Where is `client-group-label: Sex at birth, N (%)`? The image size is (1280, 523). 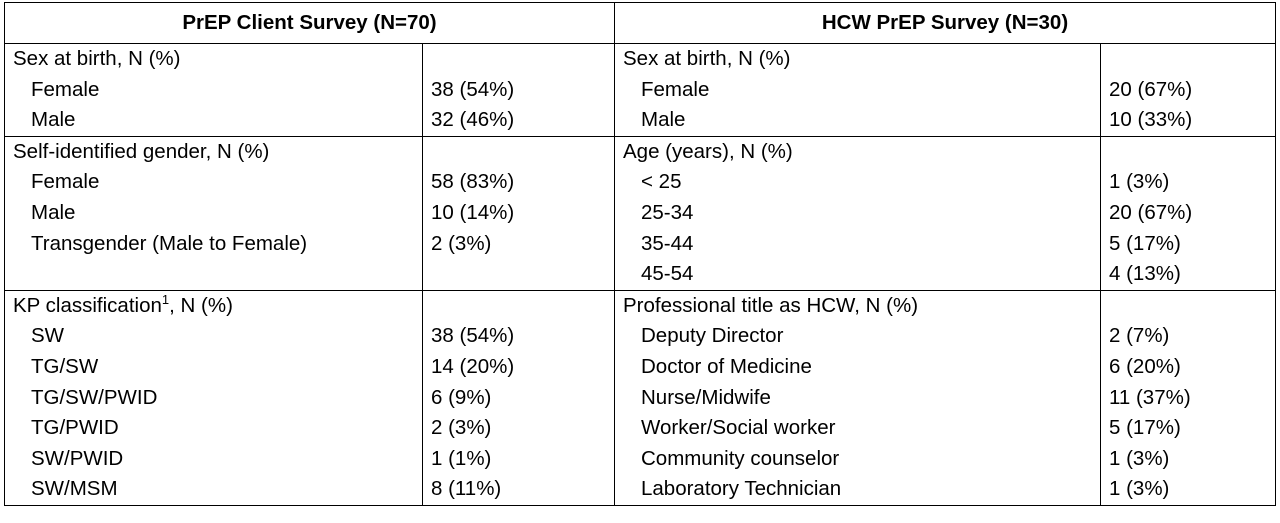 client-group-label: Sex at birth, N (%) is located at coordinates (213, 58).